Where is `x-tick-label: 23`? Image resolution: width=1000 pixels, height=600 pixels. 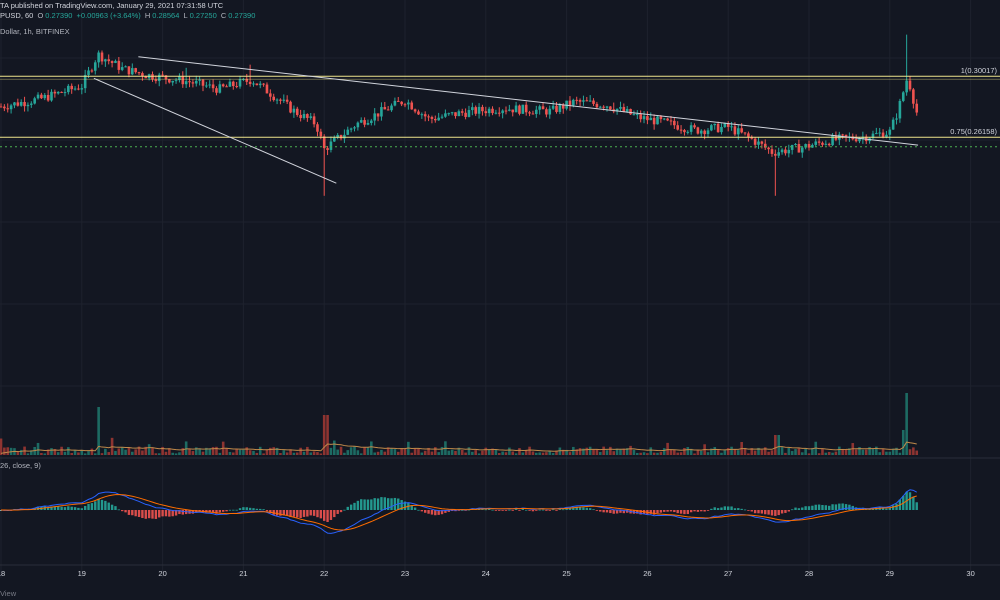
x-tick-label: 23 is located at coordinates (405, 573).